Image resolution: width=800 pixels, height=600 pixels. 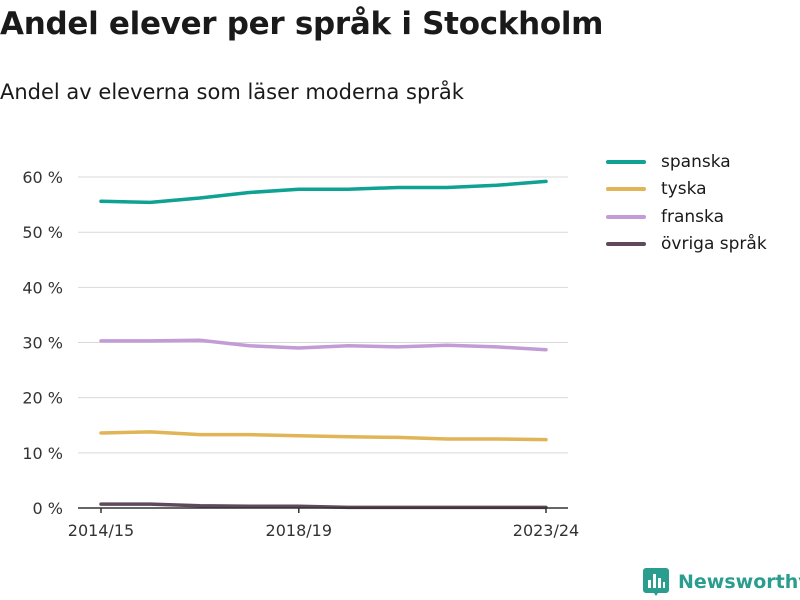 I want to click on legend-item: tyska, so click(x=686, y=190).